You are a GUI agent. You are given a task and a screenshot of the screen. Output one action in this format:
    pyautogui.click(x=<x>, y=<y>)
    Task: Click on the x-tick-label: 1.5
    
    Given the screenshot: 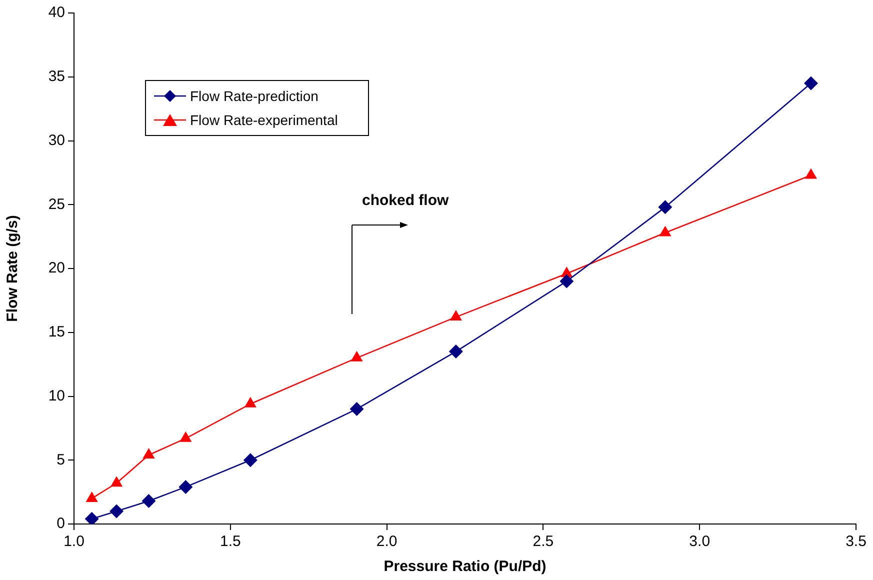 What is the action you would take?
    pyautogui.click(x=230, y=541)
    